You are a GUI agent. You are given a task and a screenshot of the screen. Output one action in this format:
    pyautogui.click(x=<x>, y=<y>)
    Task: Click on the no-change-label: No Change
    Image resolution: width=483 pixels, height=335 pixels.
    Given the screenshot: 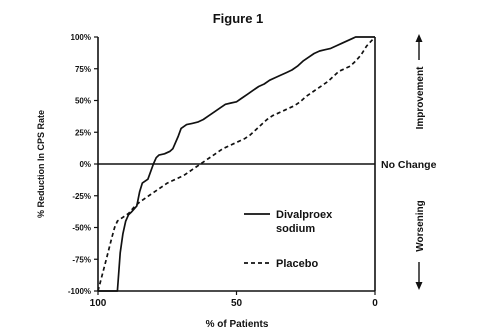 What is the action you would take?
    pyautogui.click(x=409, y=165)
    